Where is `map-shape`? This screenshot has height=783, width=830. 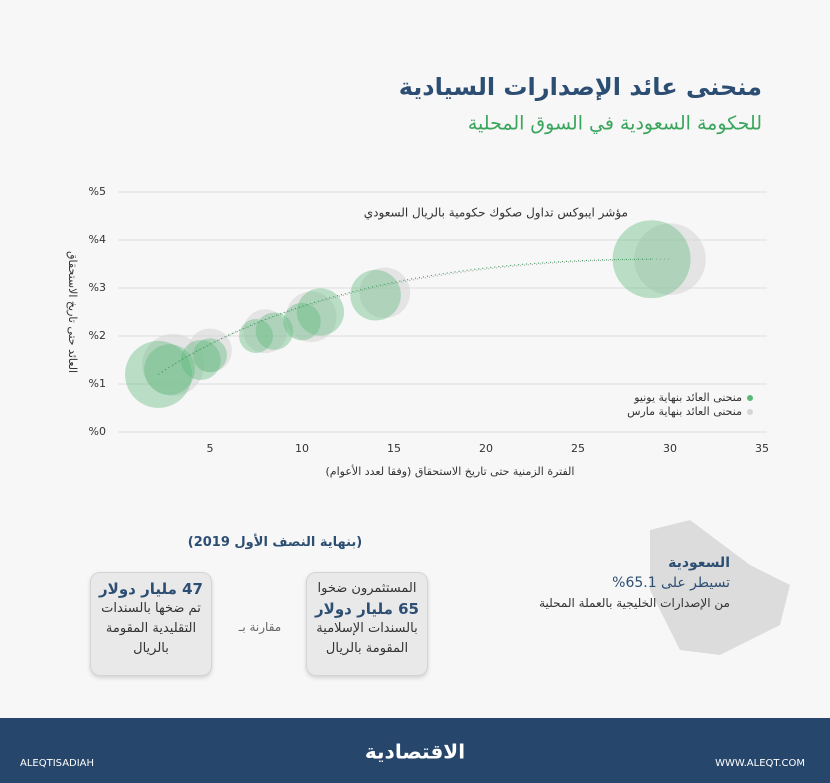
map-shape is located at coordinates (720, 587).